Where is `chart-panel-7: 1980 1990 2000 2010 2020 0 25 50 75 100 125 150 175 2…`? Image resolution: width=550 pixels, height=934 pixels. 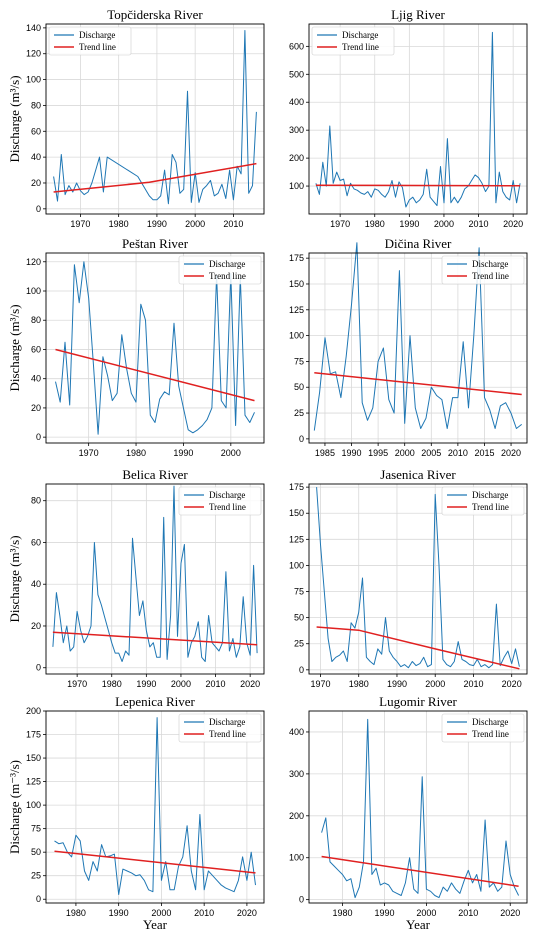
chart-panel-7: 1980 1990 2000 2010 2020 0 25 50 75 100 125 150 175 2… is located at coordinates (136, 813).